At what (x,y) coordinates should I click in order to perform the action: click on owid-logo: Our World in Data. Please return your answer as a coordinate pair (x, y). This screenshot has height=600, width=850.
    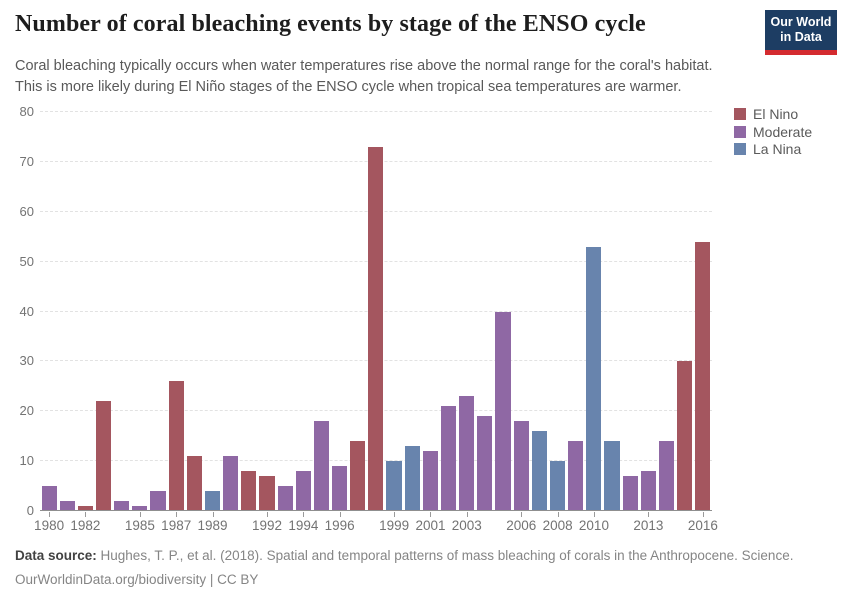
    Looking at the image, I should click on (801, 32).